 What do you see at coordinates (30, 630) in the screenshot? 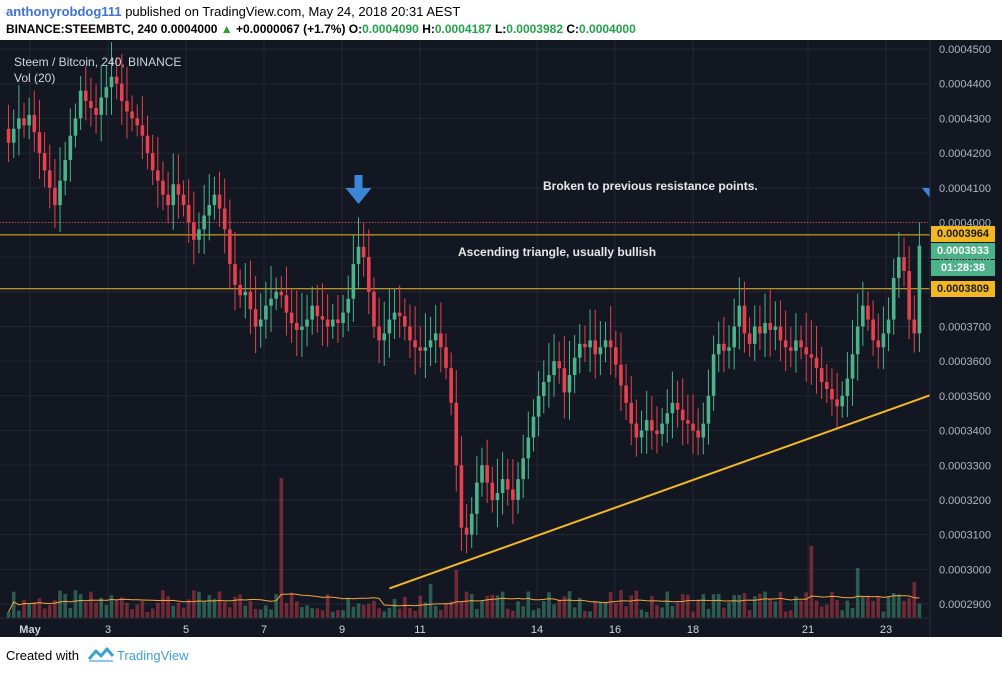
I see `time-tick-label: May` at bounding box center [30, 630].